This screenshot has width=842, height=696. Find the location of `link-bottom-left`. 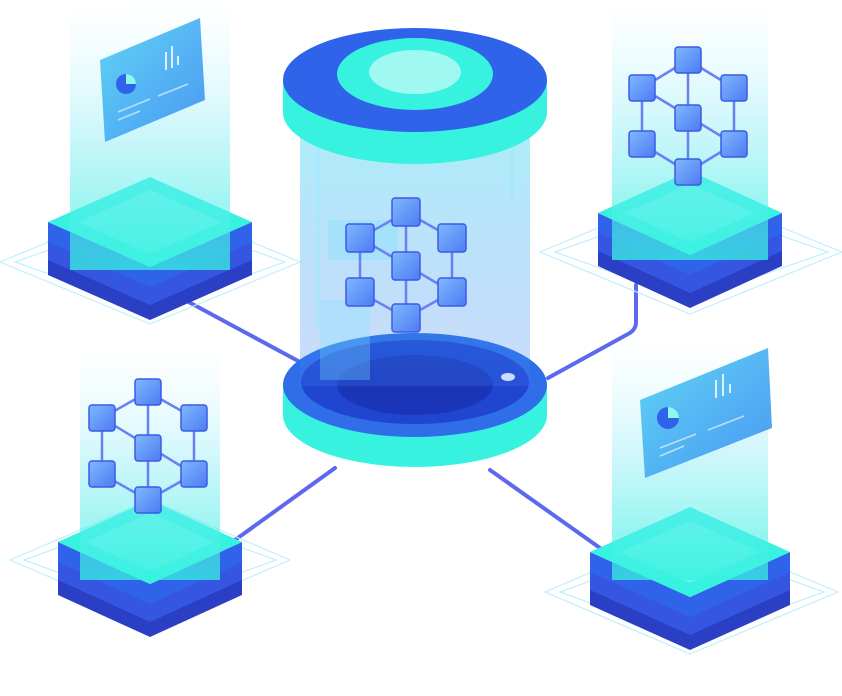

link-bottom-left is located at coordinates (285, 504).